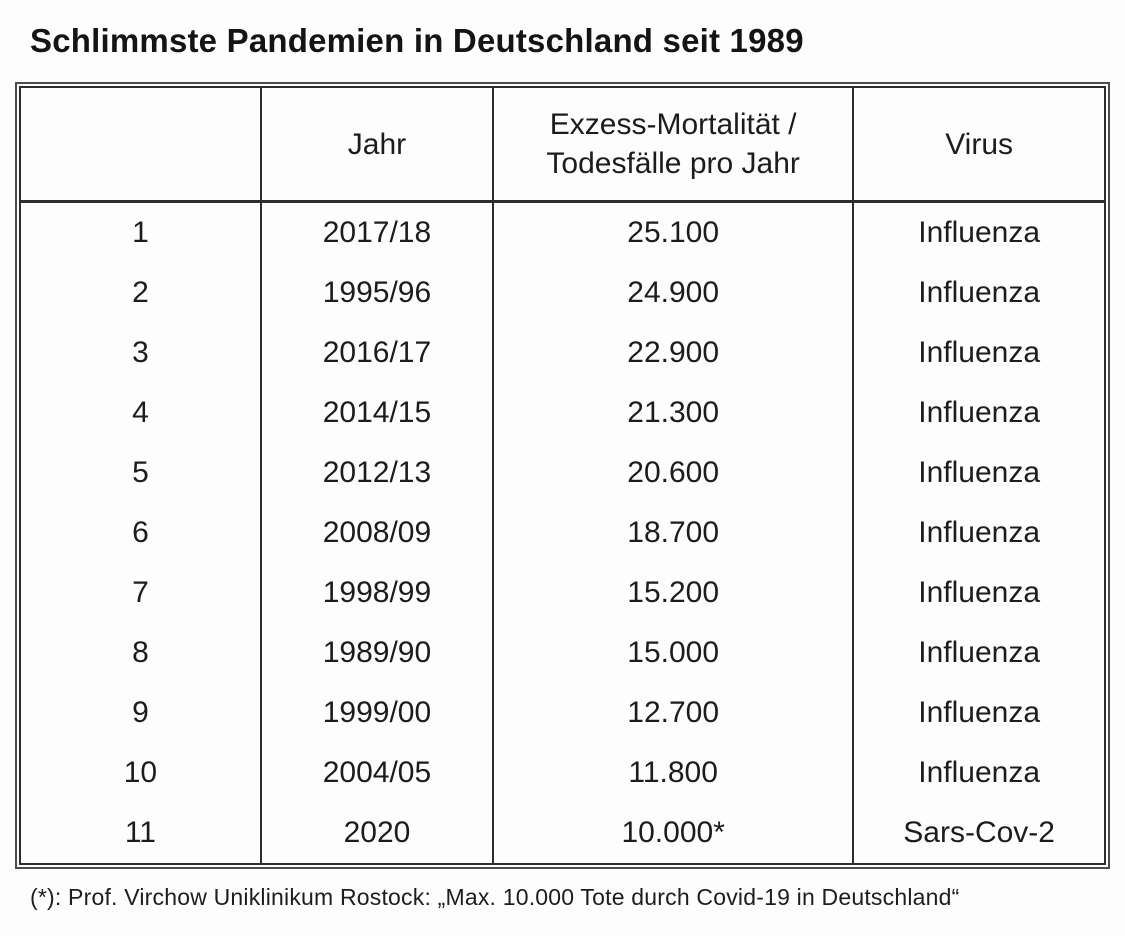  Describe the element at coordinates (140, 145) in the screenshot. I see `header-rank` at that location.